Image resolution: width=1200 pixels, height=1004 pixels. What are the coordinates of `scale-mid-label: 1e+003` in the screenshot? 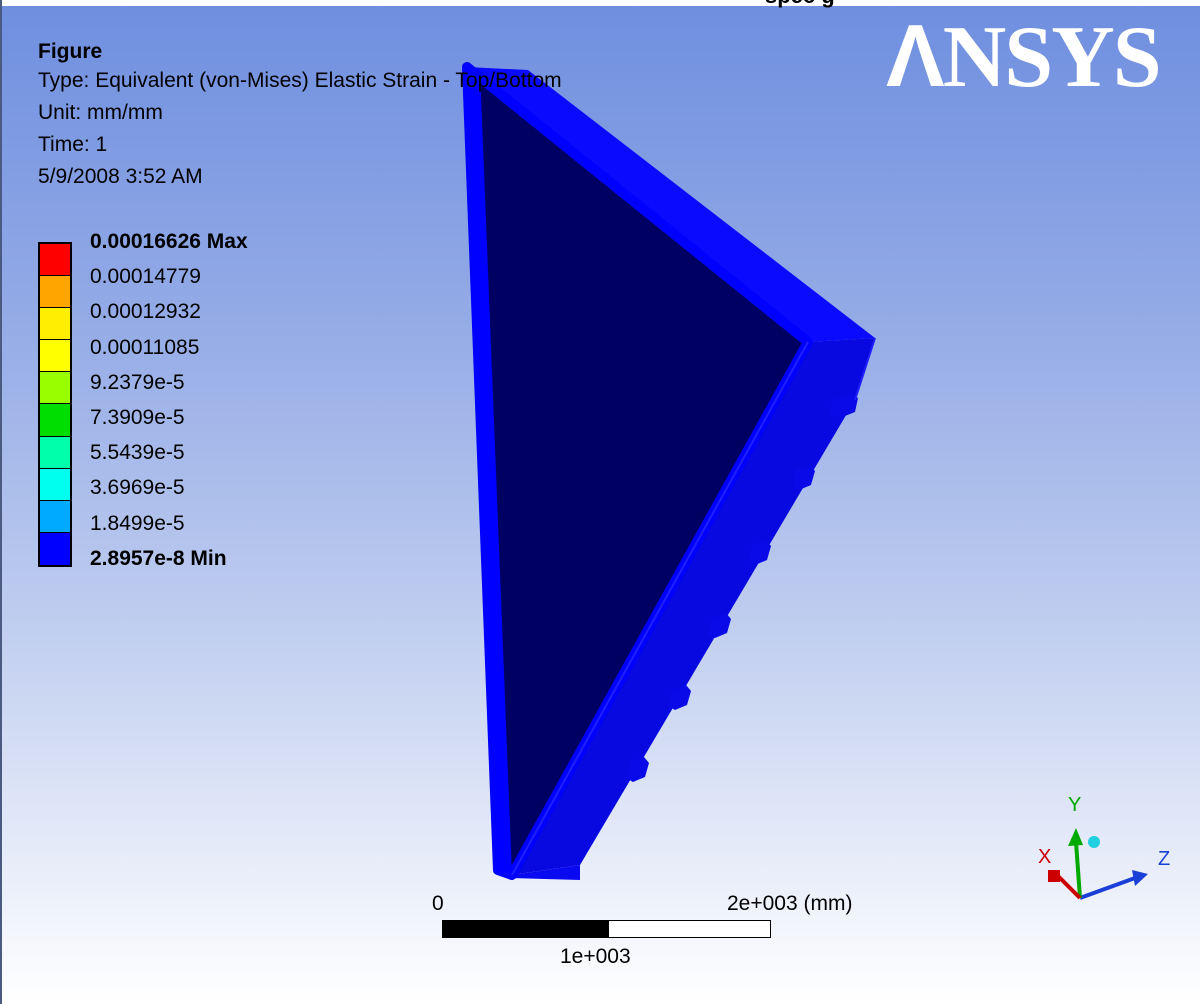 It's located at (595, 956).